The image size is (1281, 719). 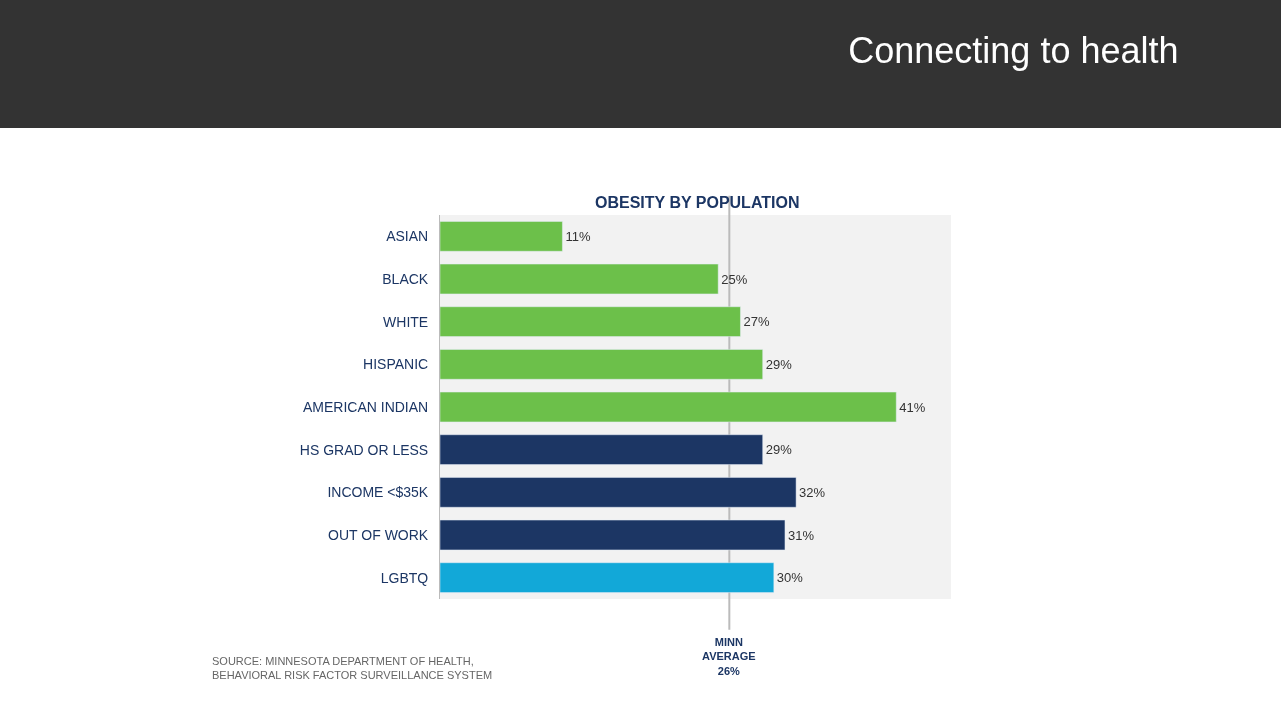 I want to click on y-tick-label: LGBTQ, so click(x=404, y=577).